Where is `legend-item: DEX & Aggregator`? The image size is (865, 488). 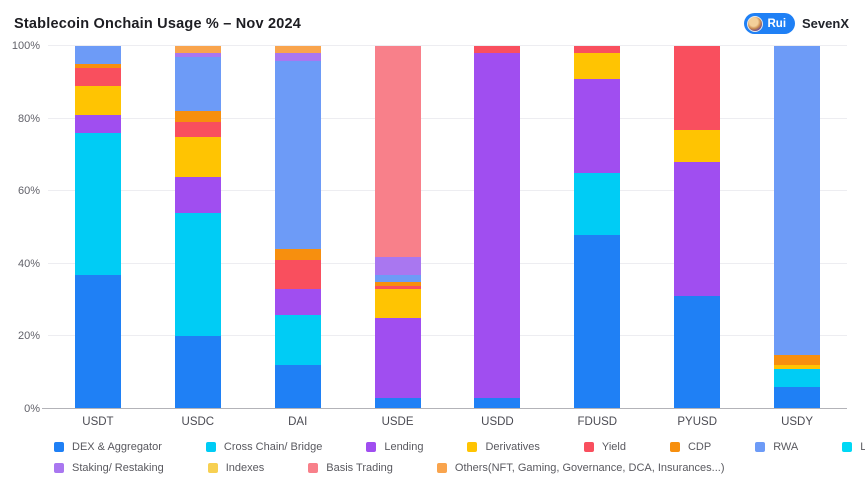 legend-item: DEX & Aggregator is located at coordinates (108, 447).